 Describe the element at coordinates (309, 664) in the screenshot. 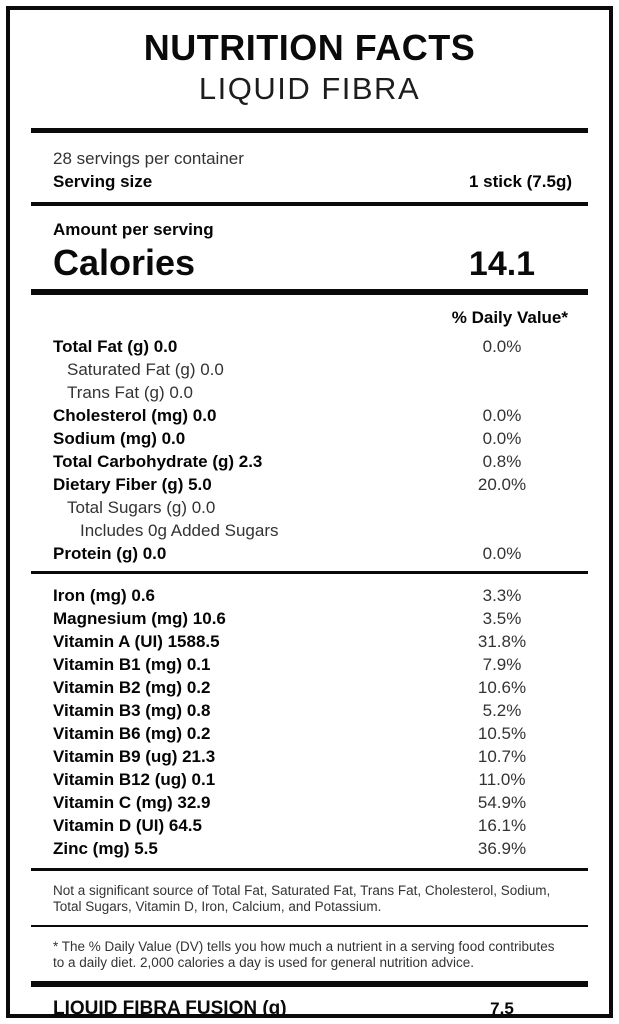

I see `nutrient-row: Vitamin B1 (mg) 0.1 7.9%` at that location.